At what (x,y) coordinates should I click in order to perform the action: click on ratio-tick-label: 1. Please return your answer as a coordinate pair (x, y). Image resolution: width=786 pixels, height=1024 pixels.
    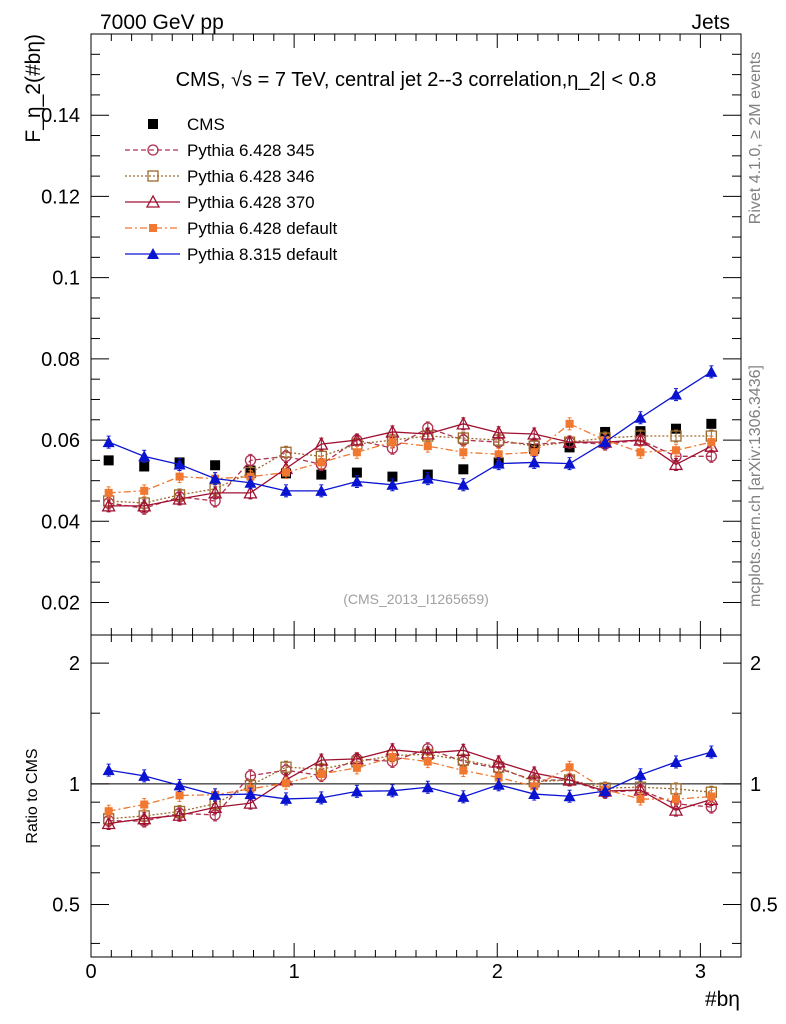
    Looking at the image, I should click on (74, 785).